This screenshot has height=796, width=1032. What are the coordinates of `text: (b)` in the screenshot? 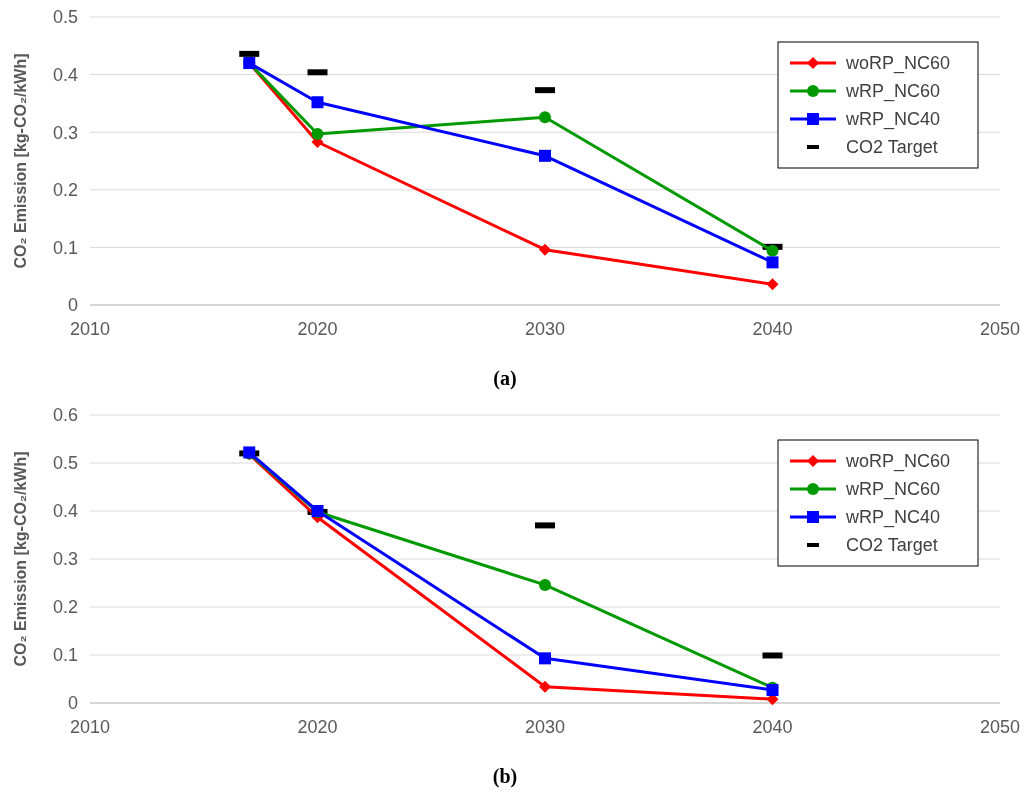 It's located at (505, 776).